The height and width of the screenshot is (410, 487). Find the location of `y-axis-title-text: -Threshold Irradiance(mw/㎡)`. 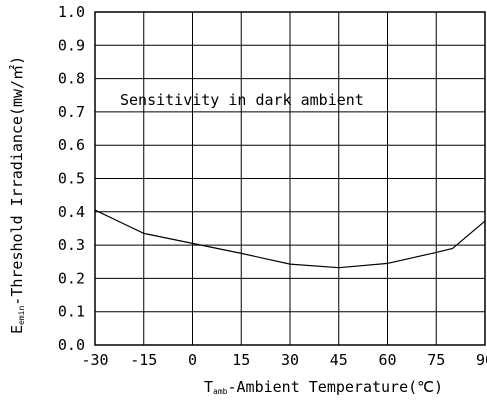

y-axis-title-text: -Threshold Irradiance(mw/㎡) is located at coordinates (17, 181).